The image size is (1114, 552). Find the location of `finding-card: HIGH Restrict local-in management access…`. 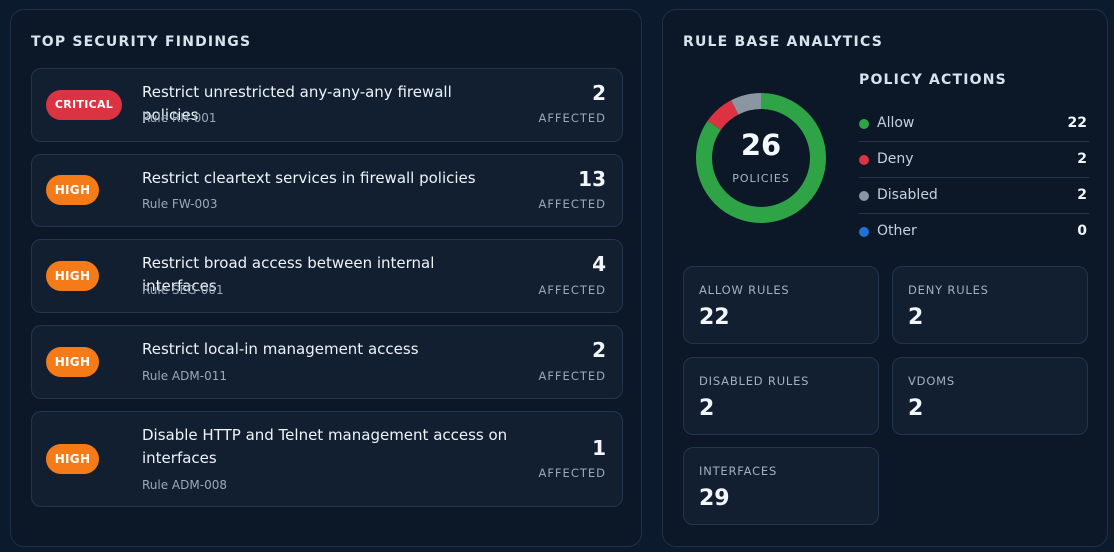

finding-card: HIGH Restrict local-in management access… is located at coordinates (327, 362).